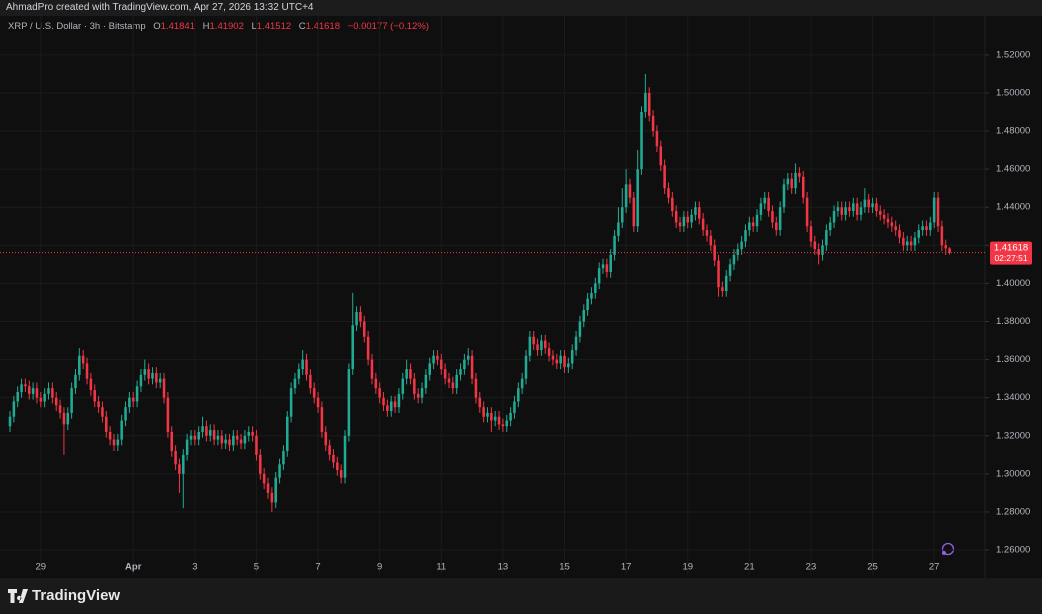 This screenshot has width=1042, height=614. I want to click on x-tick-label: 5, so click(256, 567).